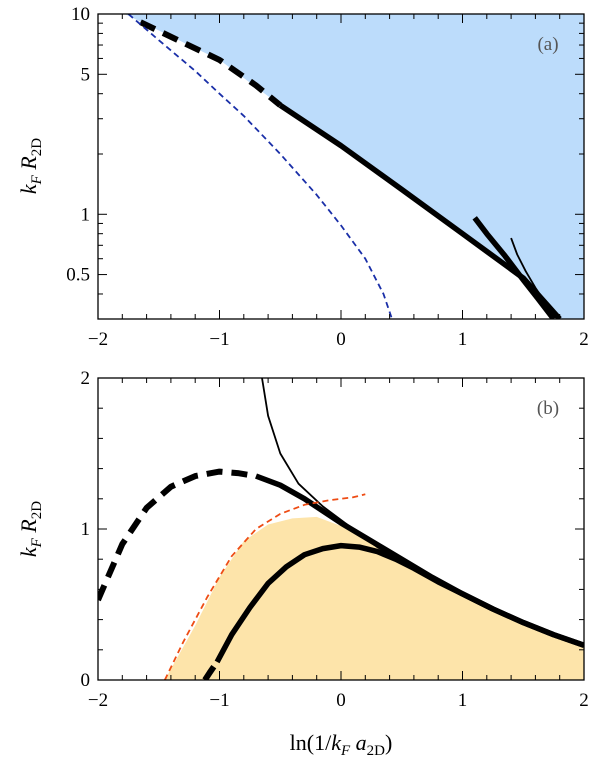 This screenshot has width=602, height=763. Describe the element at coordinates (341, 700) in the screenshot. I see `panel-b-x-tick-label: 0` at that location.